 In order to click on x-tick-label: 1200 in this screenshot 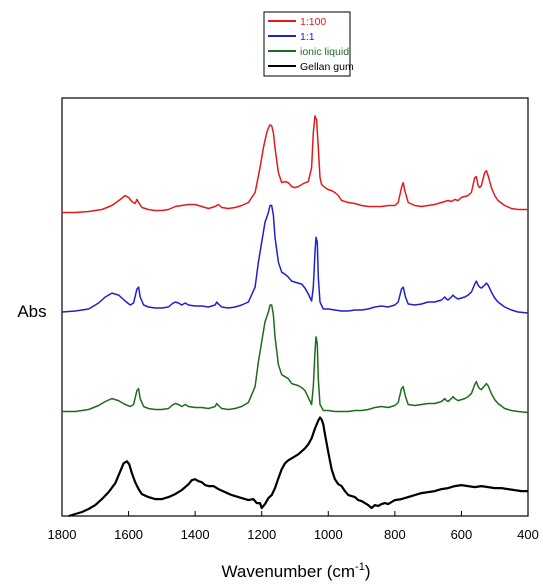, I will do `click(261, 534)`.